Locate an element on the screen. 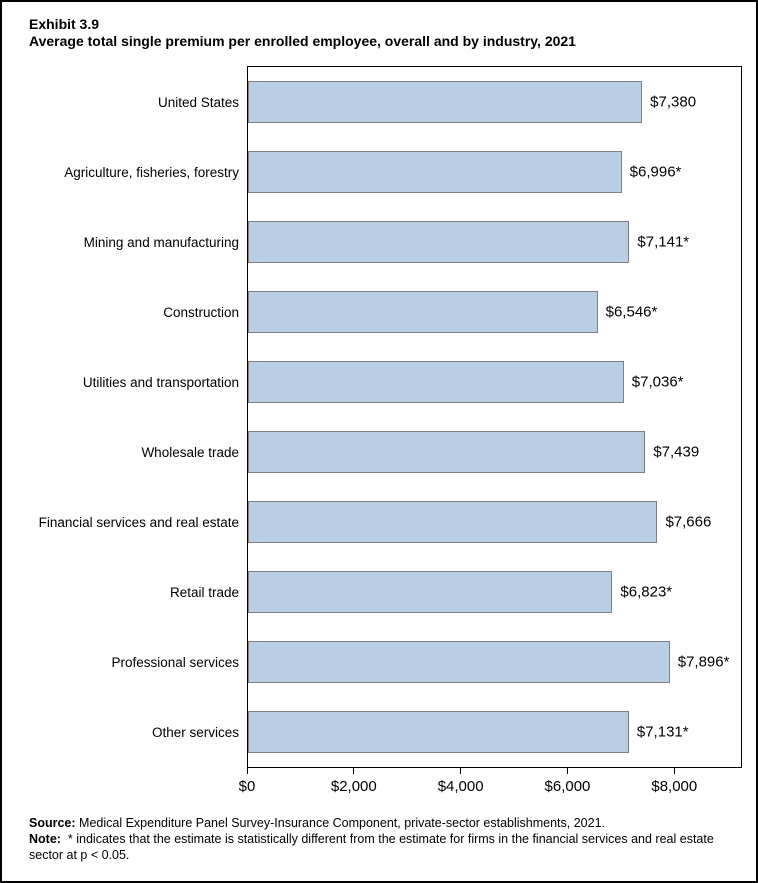 Image resolution: width=758 pixels, height=883 pixels. value-label: $7,036* is located at coordinates (657, 382).